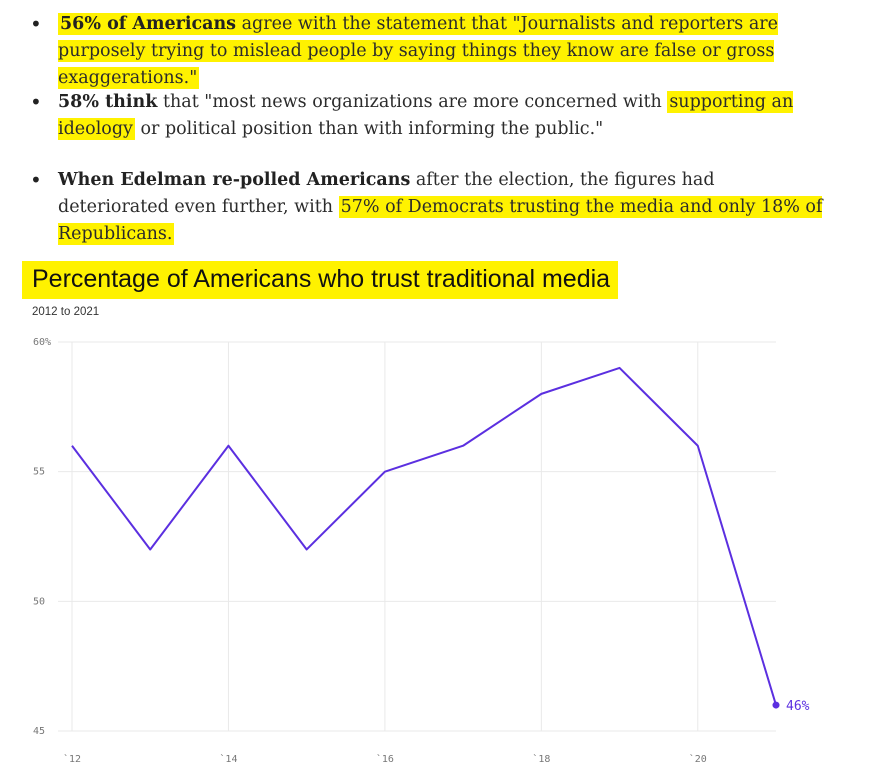 This screenshot has width=876, height=782. What do you see at coordinates (148, 24) in the screenshot?
I see `bullet-bold: 56% of Americans` at bounding box center [148, 24].